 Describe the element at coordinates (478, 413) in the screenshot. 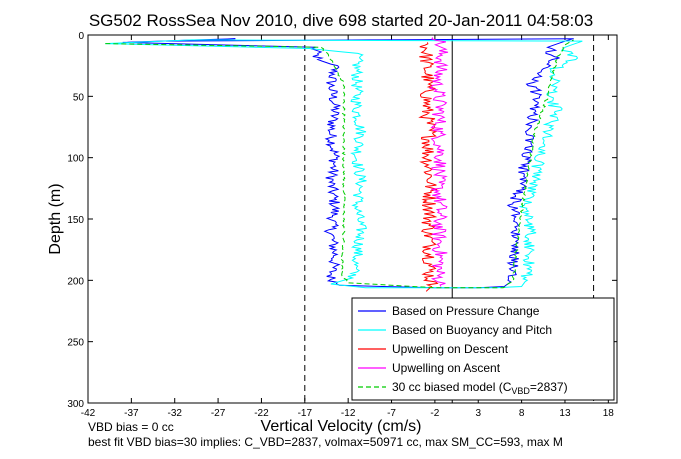

I see `x-tick-label: 3` at that location.